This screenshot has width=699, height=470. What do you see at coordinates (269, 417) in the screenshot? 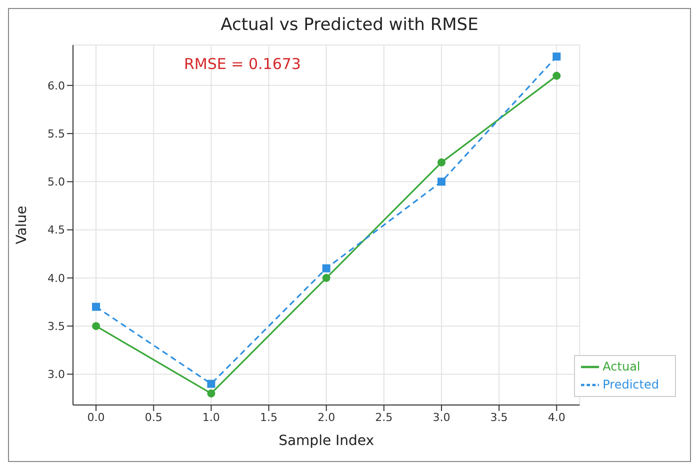
I see `x-tick-label: 1.5` at bounding box center [269, 417].